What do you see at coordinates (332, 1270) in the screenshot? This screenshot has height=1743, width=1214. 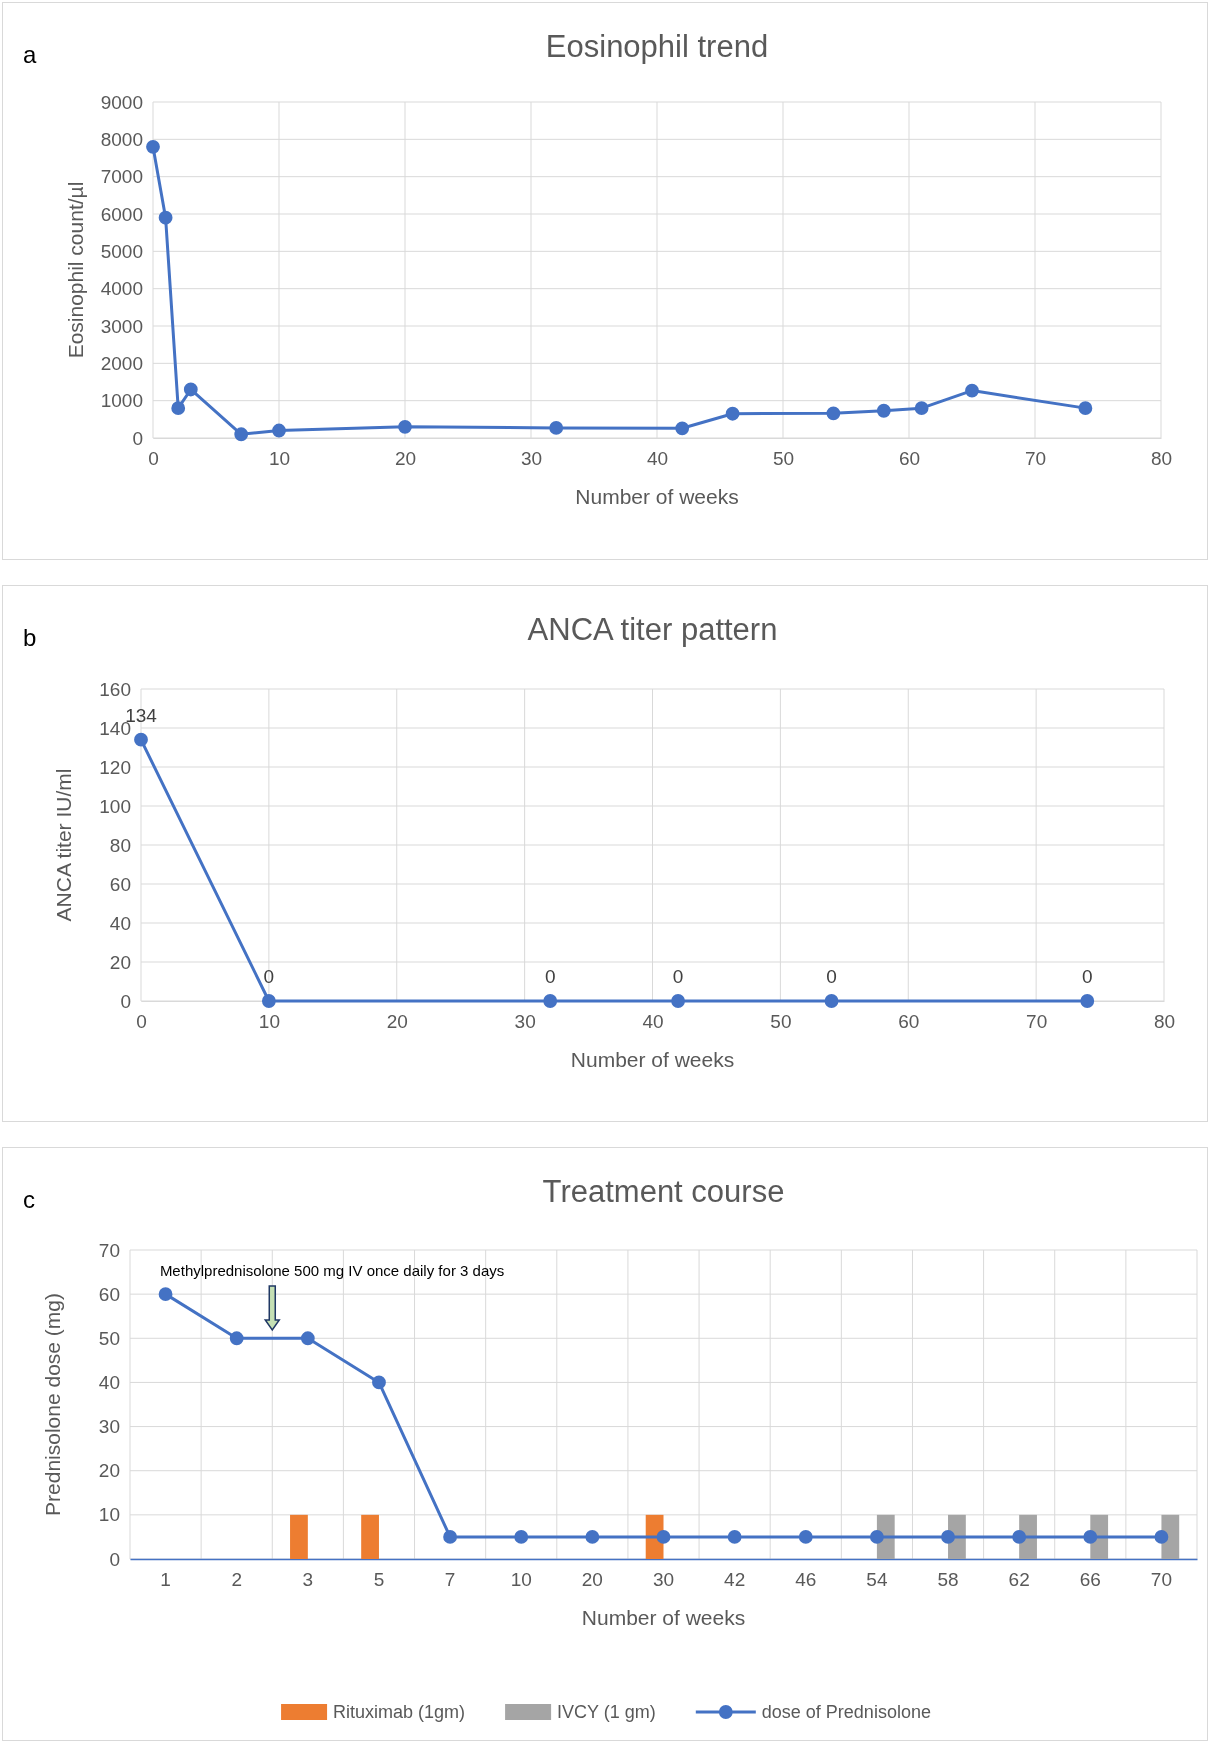 I see `annotation: Methylprednisolone 500 mg IV once daily for 3 days` at bounding box center [332, 1270].